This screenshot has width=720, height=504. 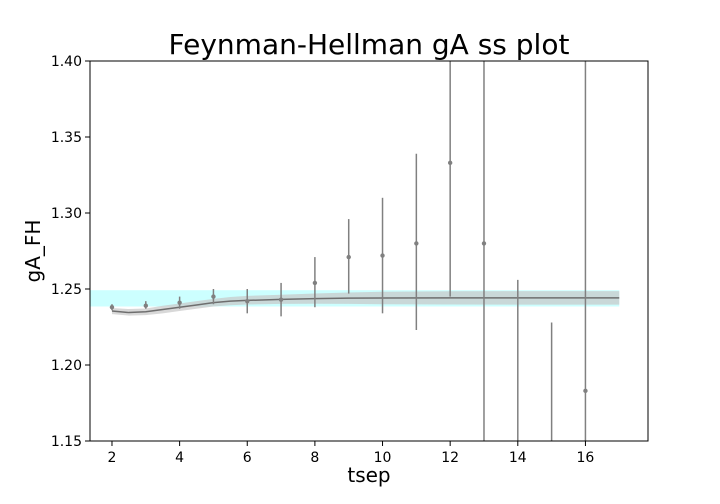 What do you see at coordinates (66, 366) in the screenshot?
I see `y-tick-label: 1.20` at bounding box center [66, 366].